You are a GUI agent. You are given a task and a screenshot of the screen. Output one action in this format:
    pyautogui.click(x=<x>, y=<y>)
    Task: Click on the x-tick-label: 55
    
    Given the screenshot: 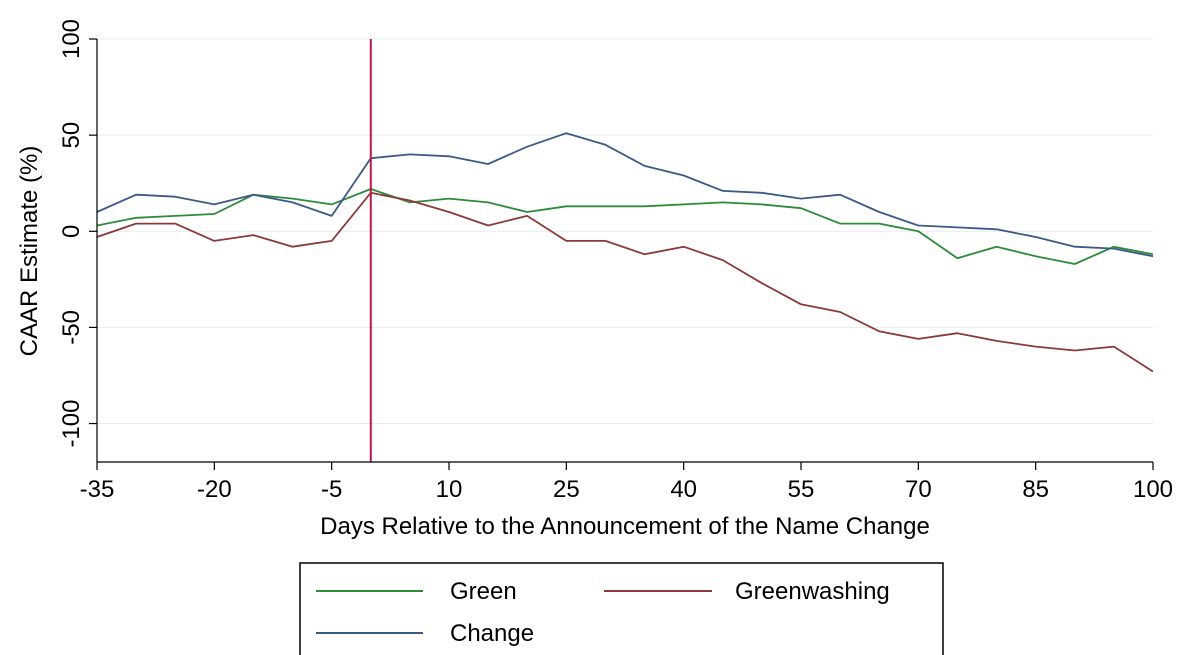 What is the action you would take?
    pyautogui.click(x=801, y=489)
    